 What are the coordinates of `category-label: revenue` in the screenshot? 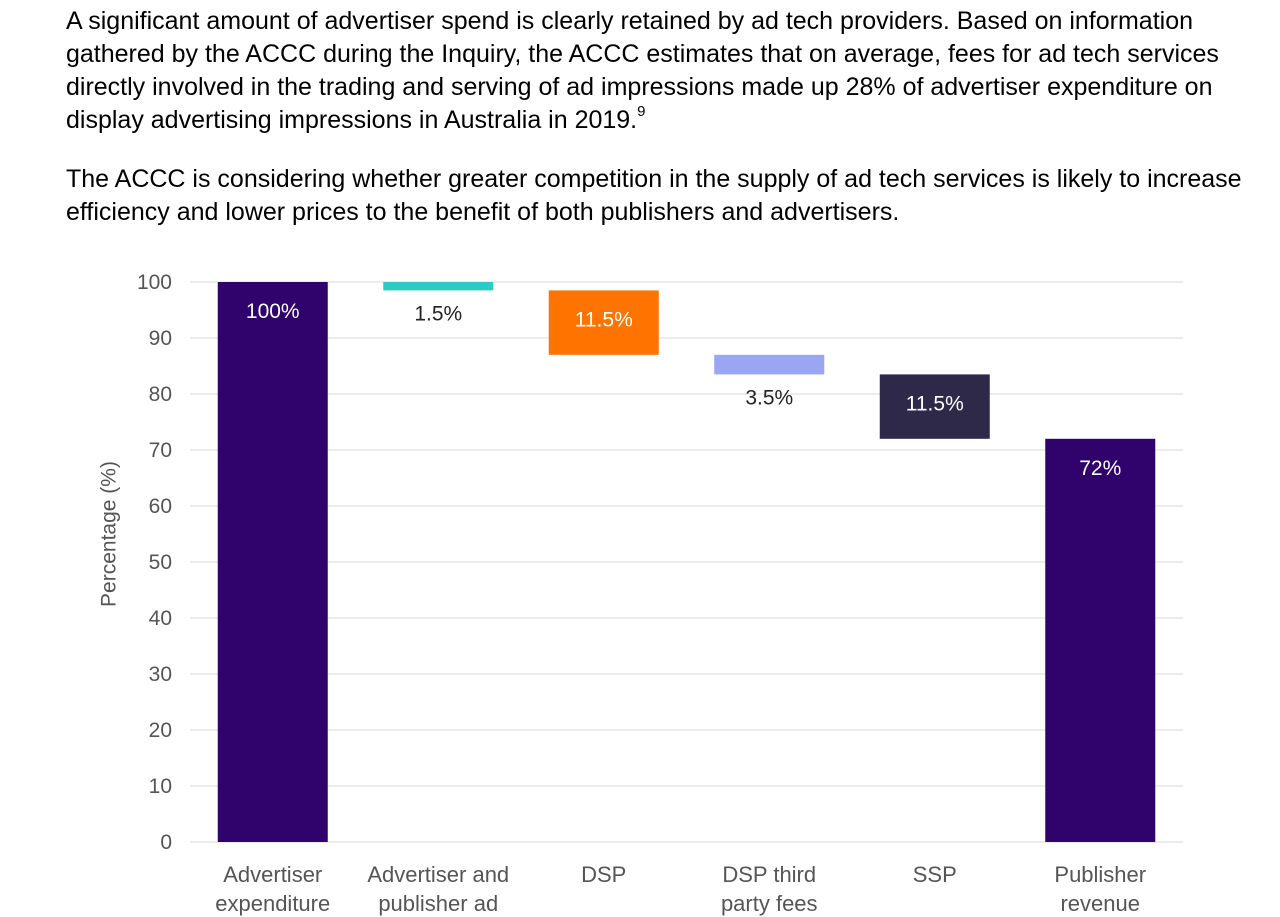 It's located at (1100, 903).